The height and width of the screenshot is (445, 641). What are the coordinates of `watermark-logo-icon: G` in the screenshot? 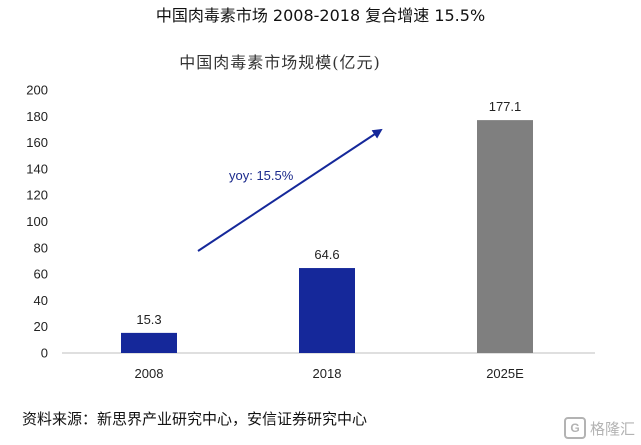 It's located at (574, 428).